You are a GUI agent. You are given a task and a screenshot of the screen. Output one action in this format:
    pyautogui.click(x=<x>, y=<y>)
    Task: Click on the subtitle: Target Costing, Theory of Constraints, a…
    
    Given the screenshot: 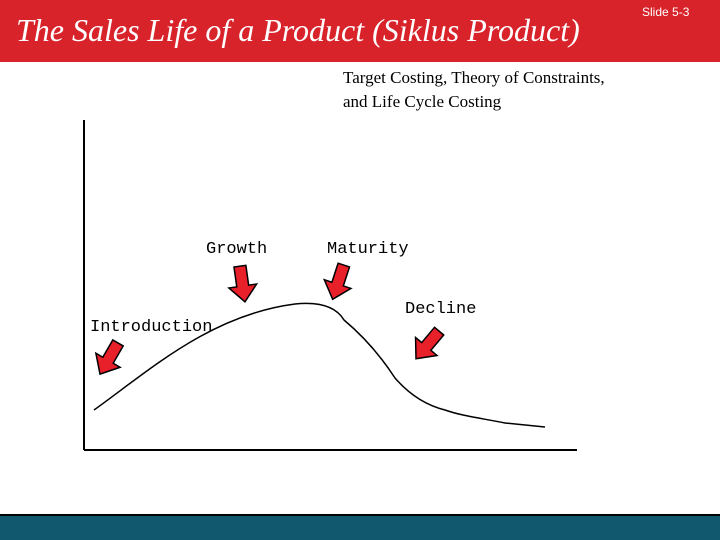 What is the action you would take?
    pyautogui.click(x=523, y=90)
    